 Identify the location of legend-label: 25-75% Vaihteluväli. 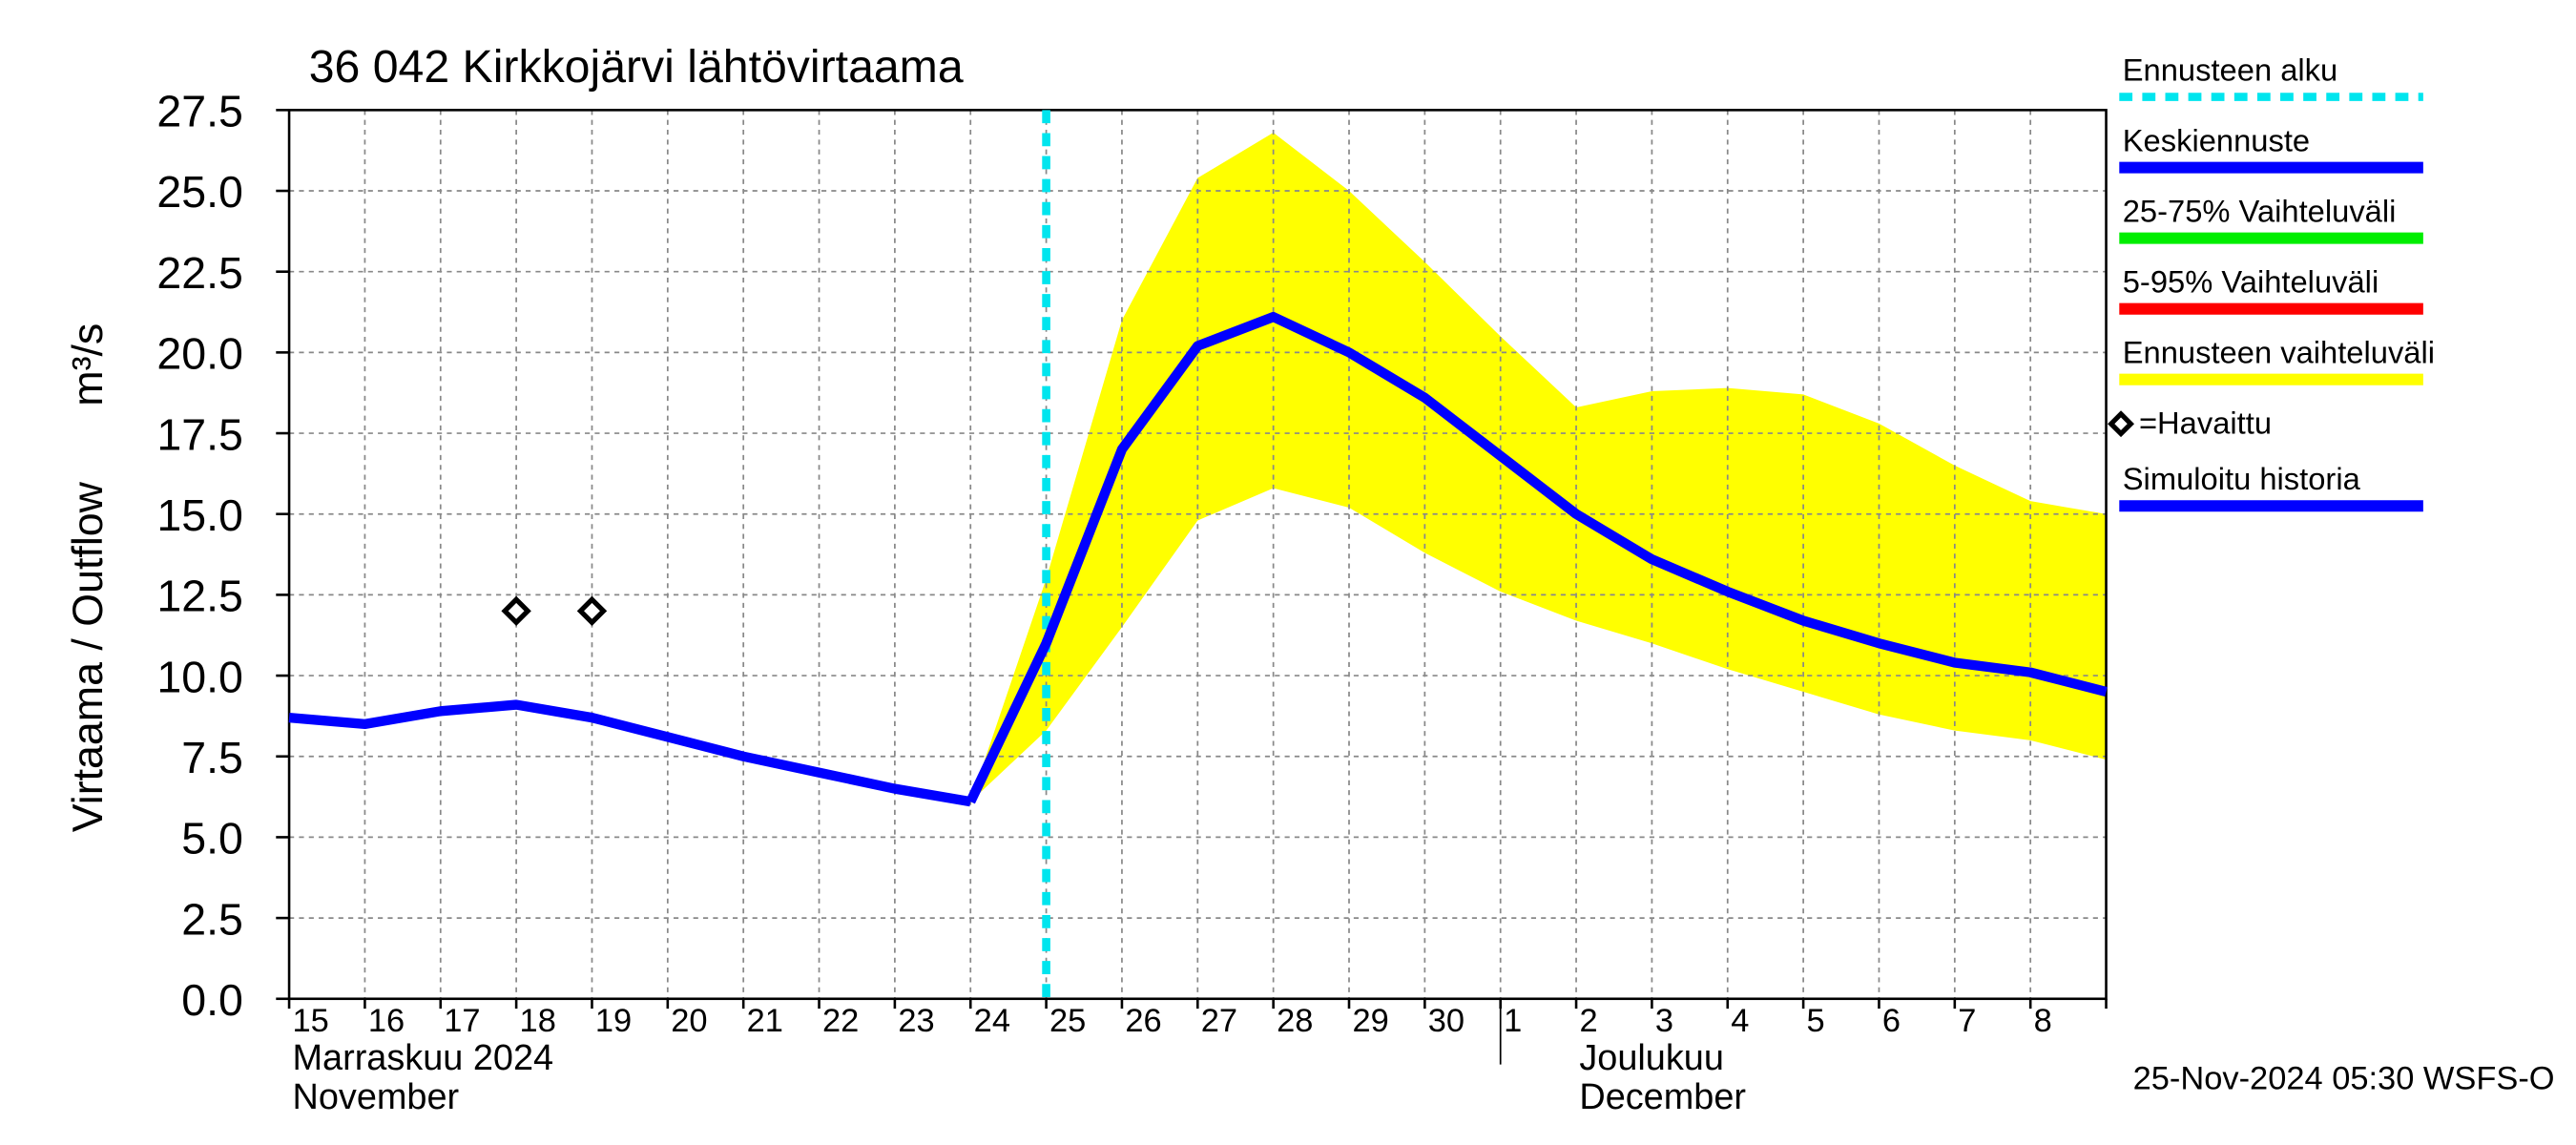
(2260, 211).